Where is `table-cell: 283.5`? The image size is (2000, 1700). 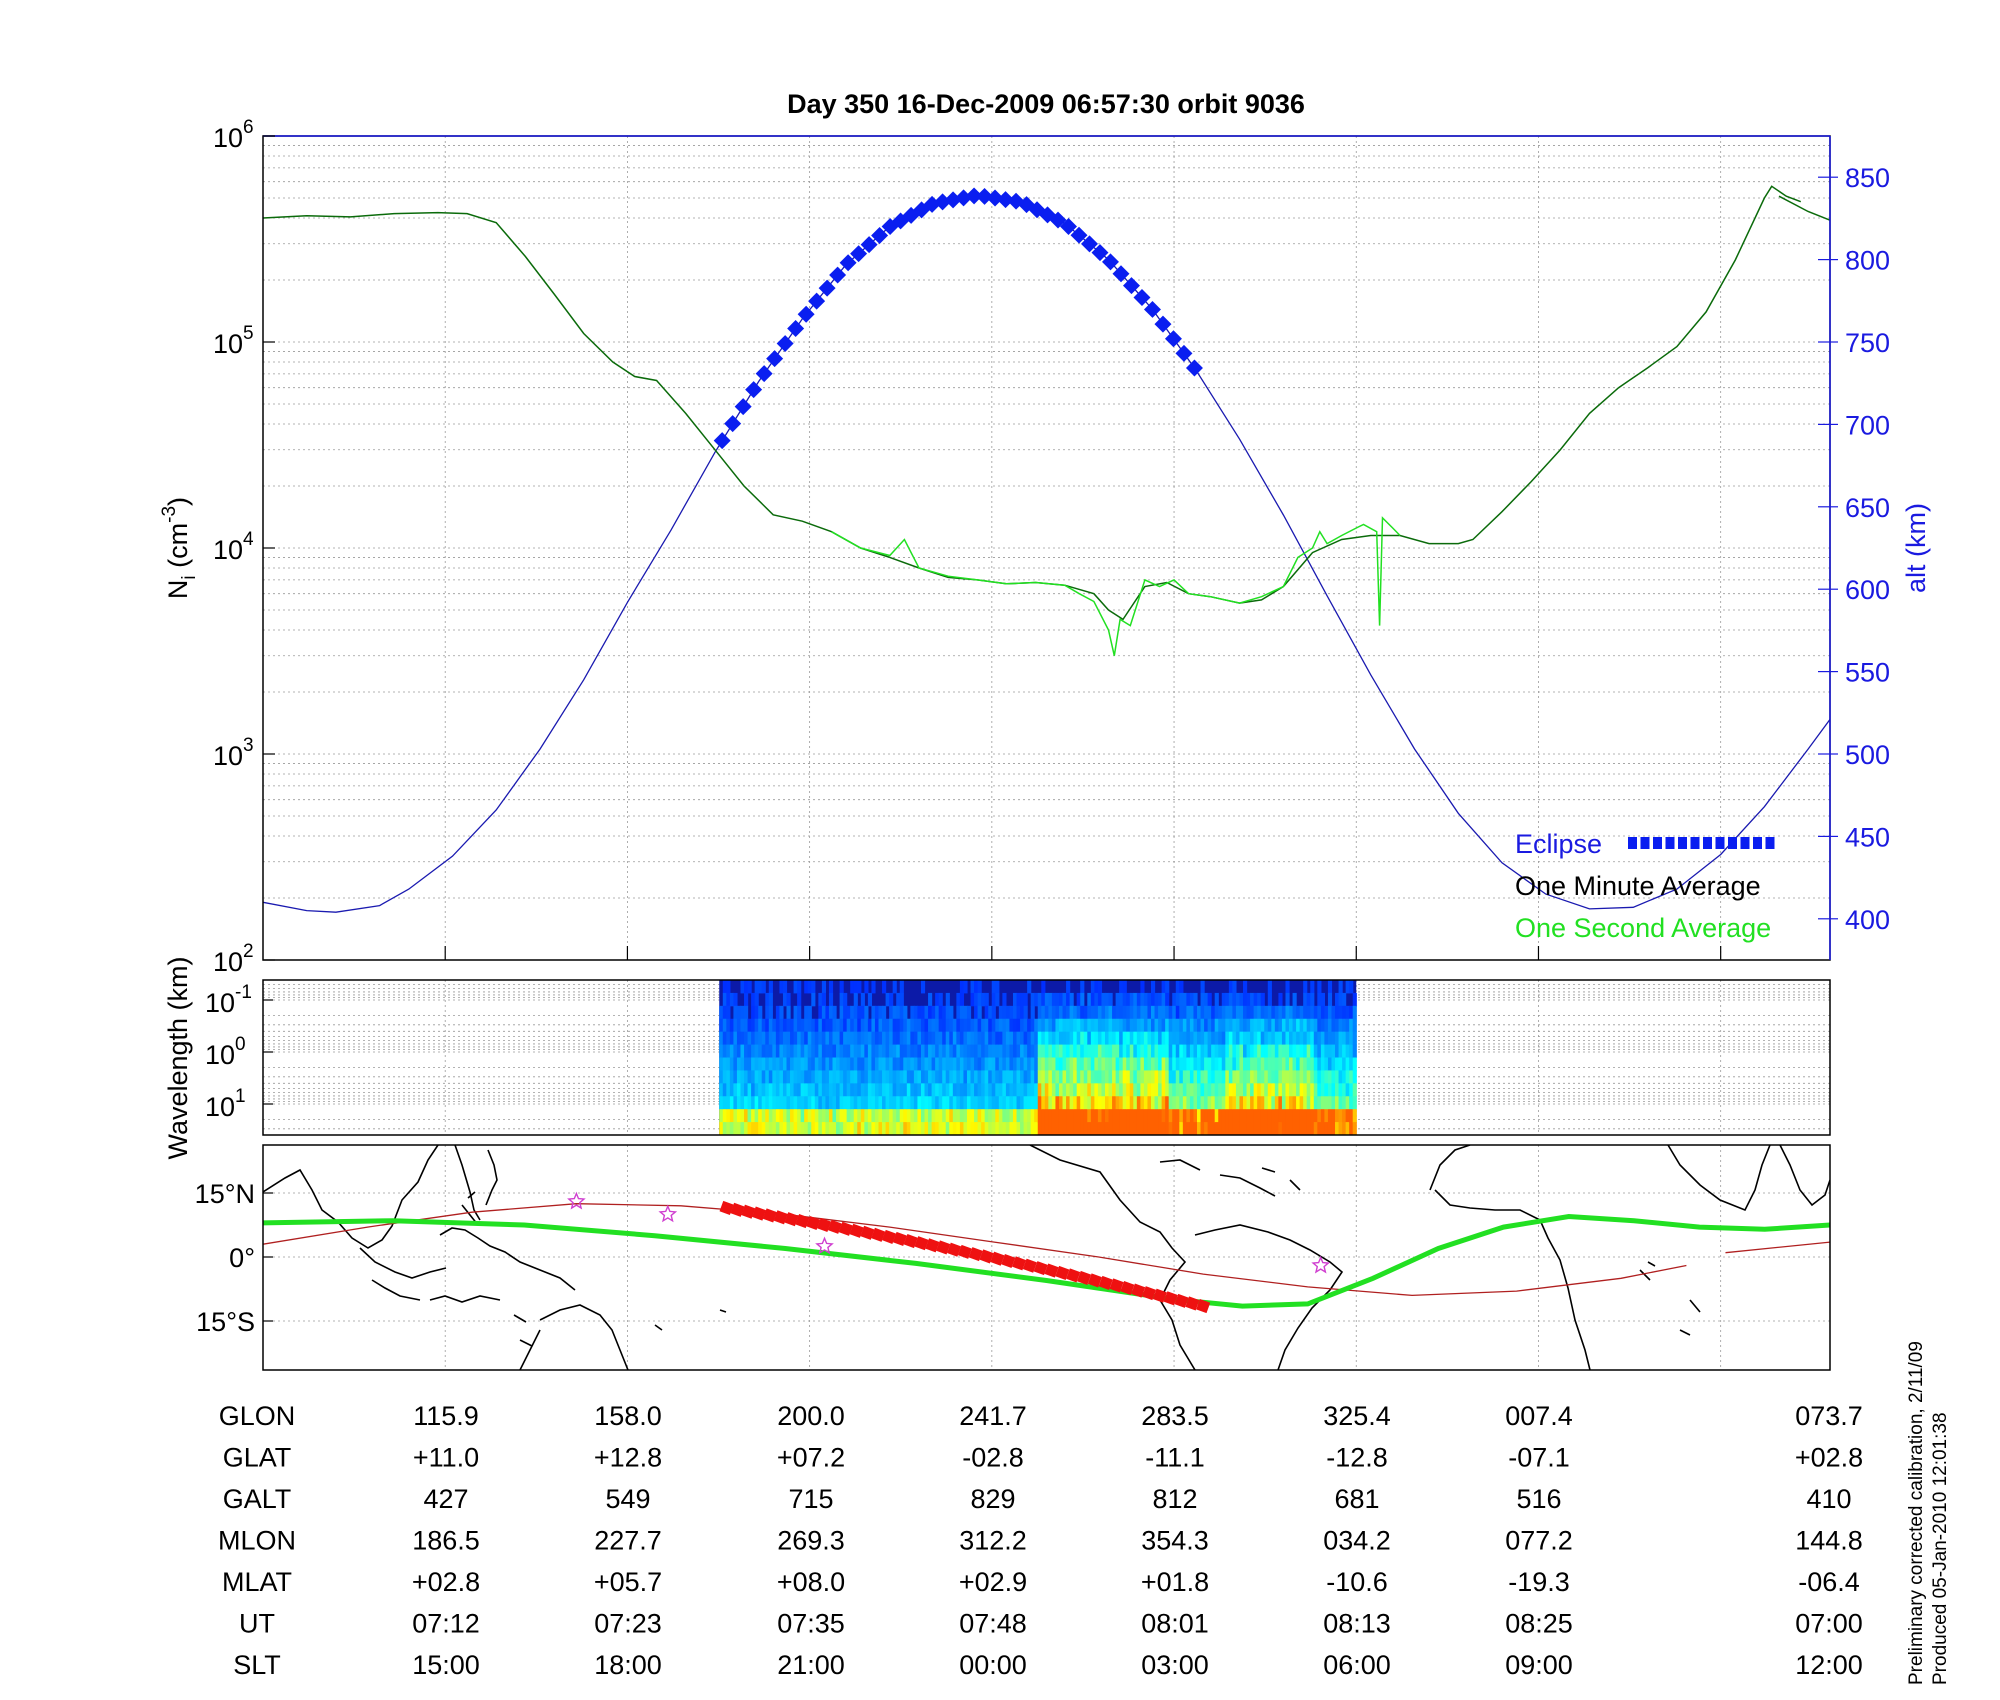 table-cell: 283.5 is located at coordinates (1175, 1416).